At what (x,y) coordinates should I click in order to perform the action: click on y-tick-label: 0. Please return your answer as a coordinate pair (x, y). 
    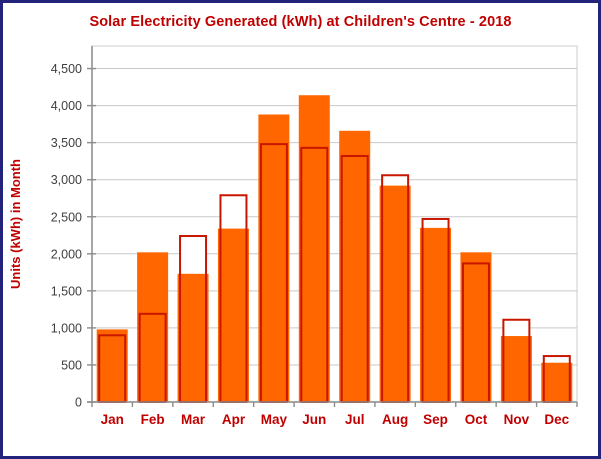
    Looking at the image, I should click on (78, 403).